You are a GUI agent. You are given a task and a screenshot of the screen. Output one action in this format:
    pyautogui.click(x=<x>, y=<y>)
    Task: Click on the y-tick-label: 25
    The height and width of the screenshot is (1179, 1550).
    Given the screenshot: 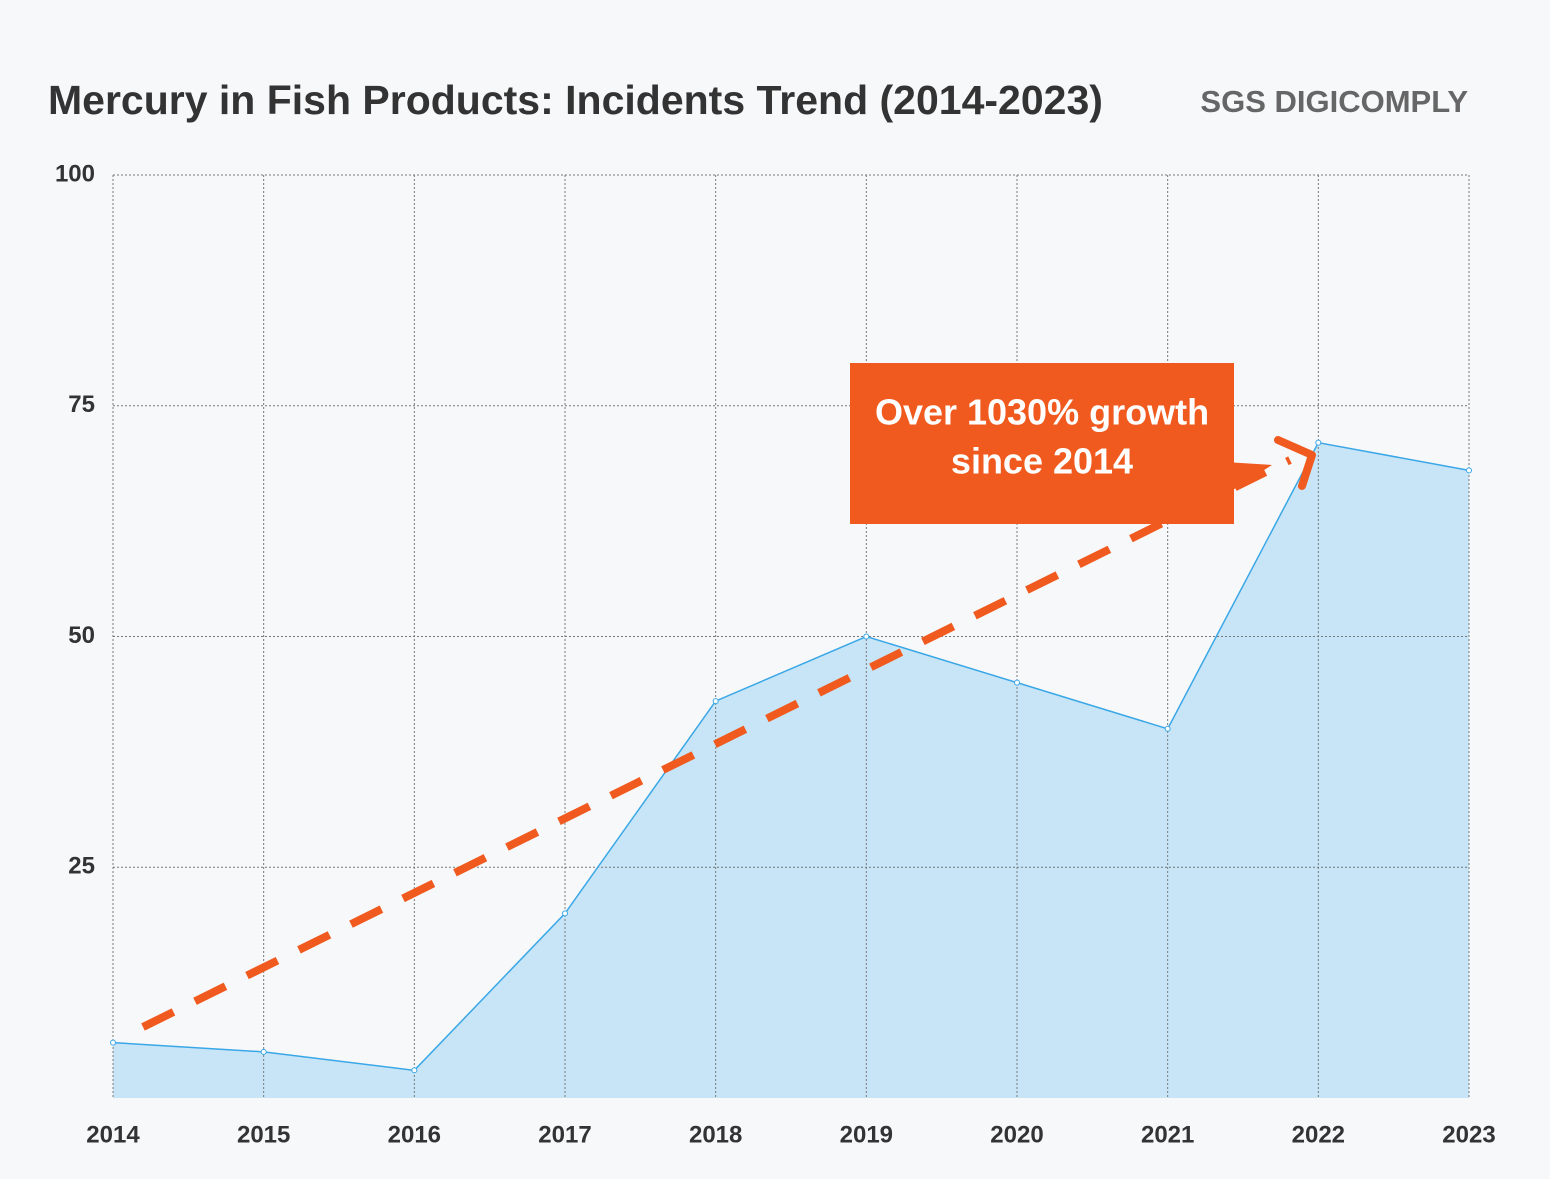 What is the action you would take?
    pyautogui.click(x=81, y=866)
    